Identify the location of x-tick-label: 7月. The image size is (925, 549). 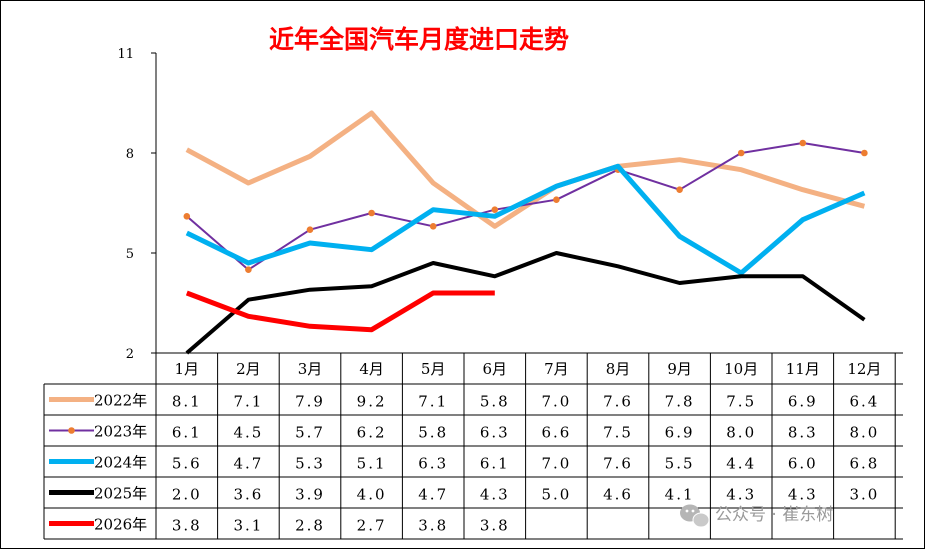
(556, 369).